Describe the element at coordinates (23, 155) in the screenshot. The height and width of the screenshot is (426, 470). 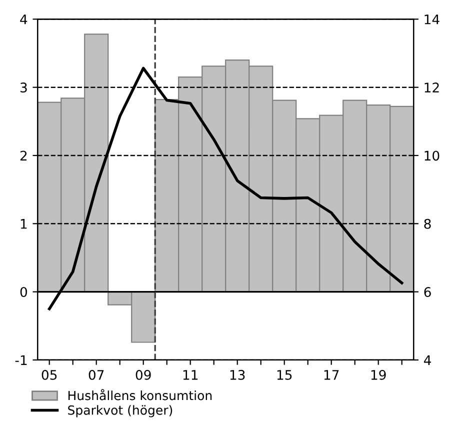
I see `y-tick-label: 2` at that location.